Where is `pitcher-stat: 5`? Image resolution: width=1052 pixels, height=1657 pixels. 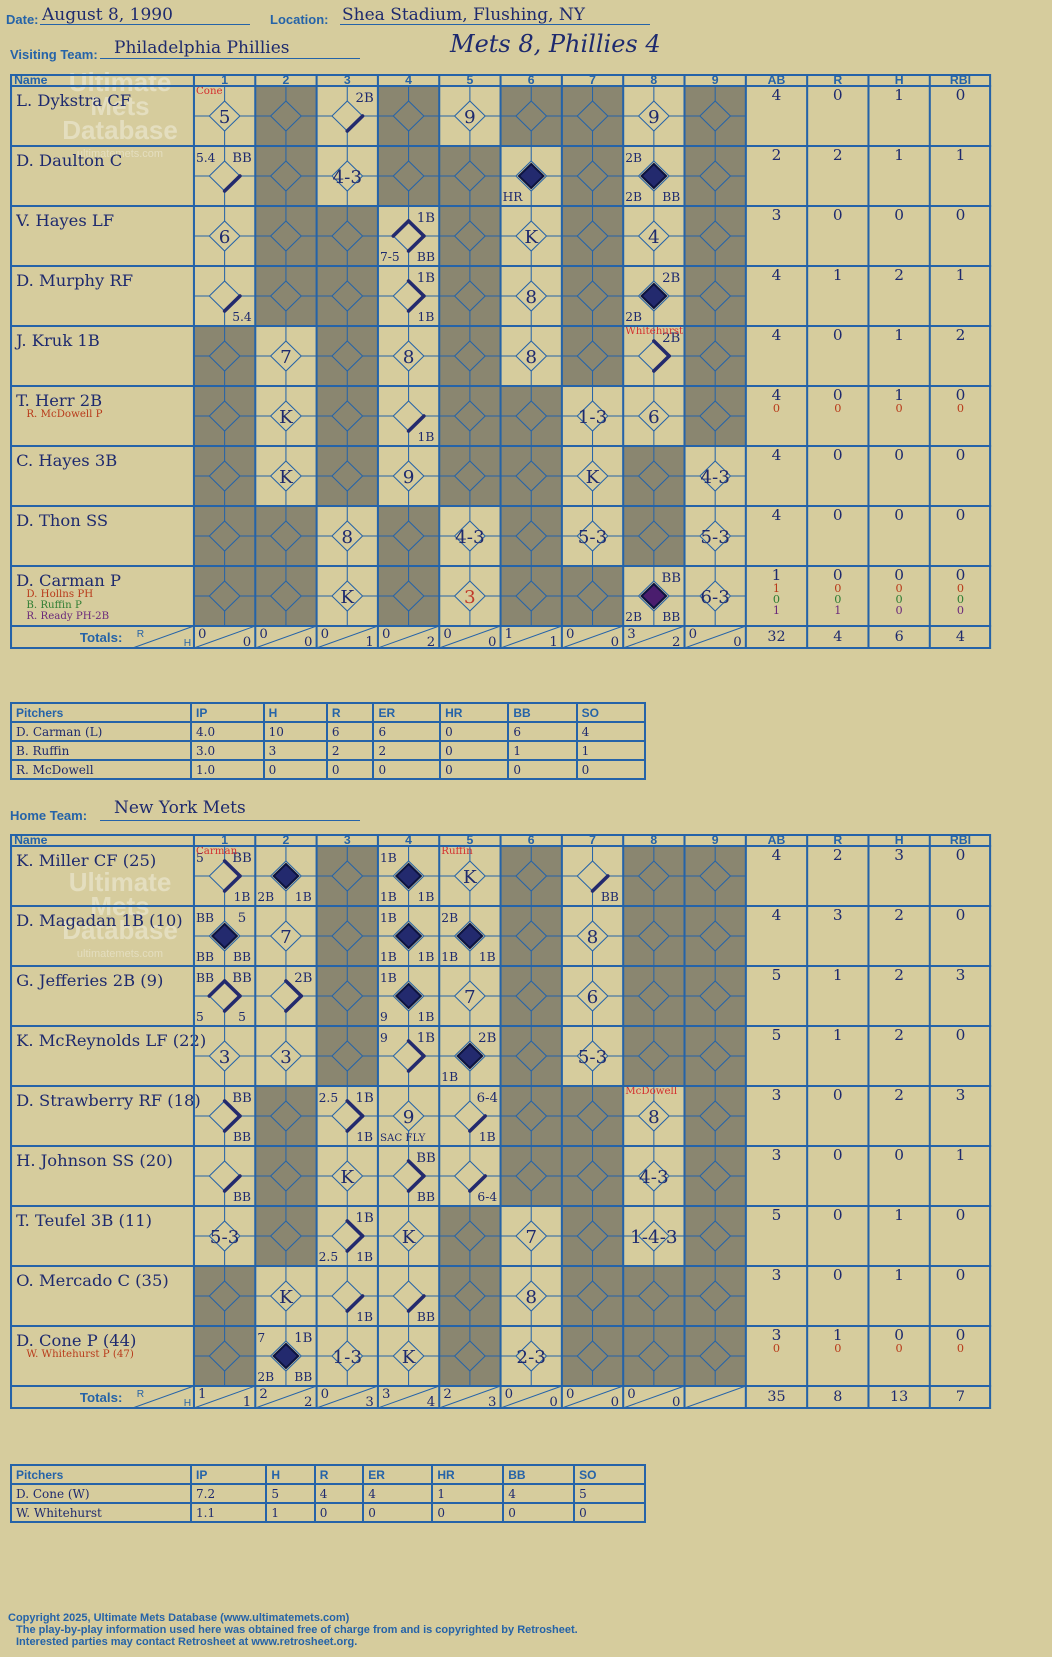 pitcher-stat: 5 is located at coordinates (290, 1493).